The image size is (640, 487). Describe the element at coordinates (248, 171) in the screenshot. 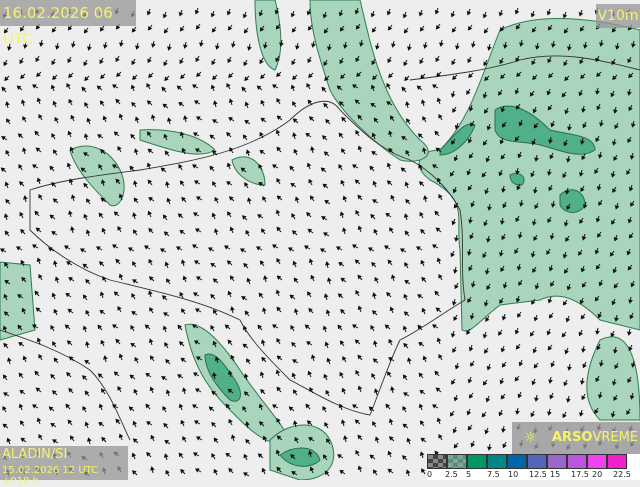

I see `wind-area-c` at that location.